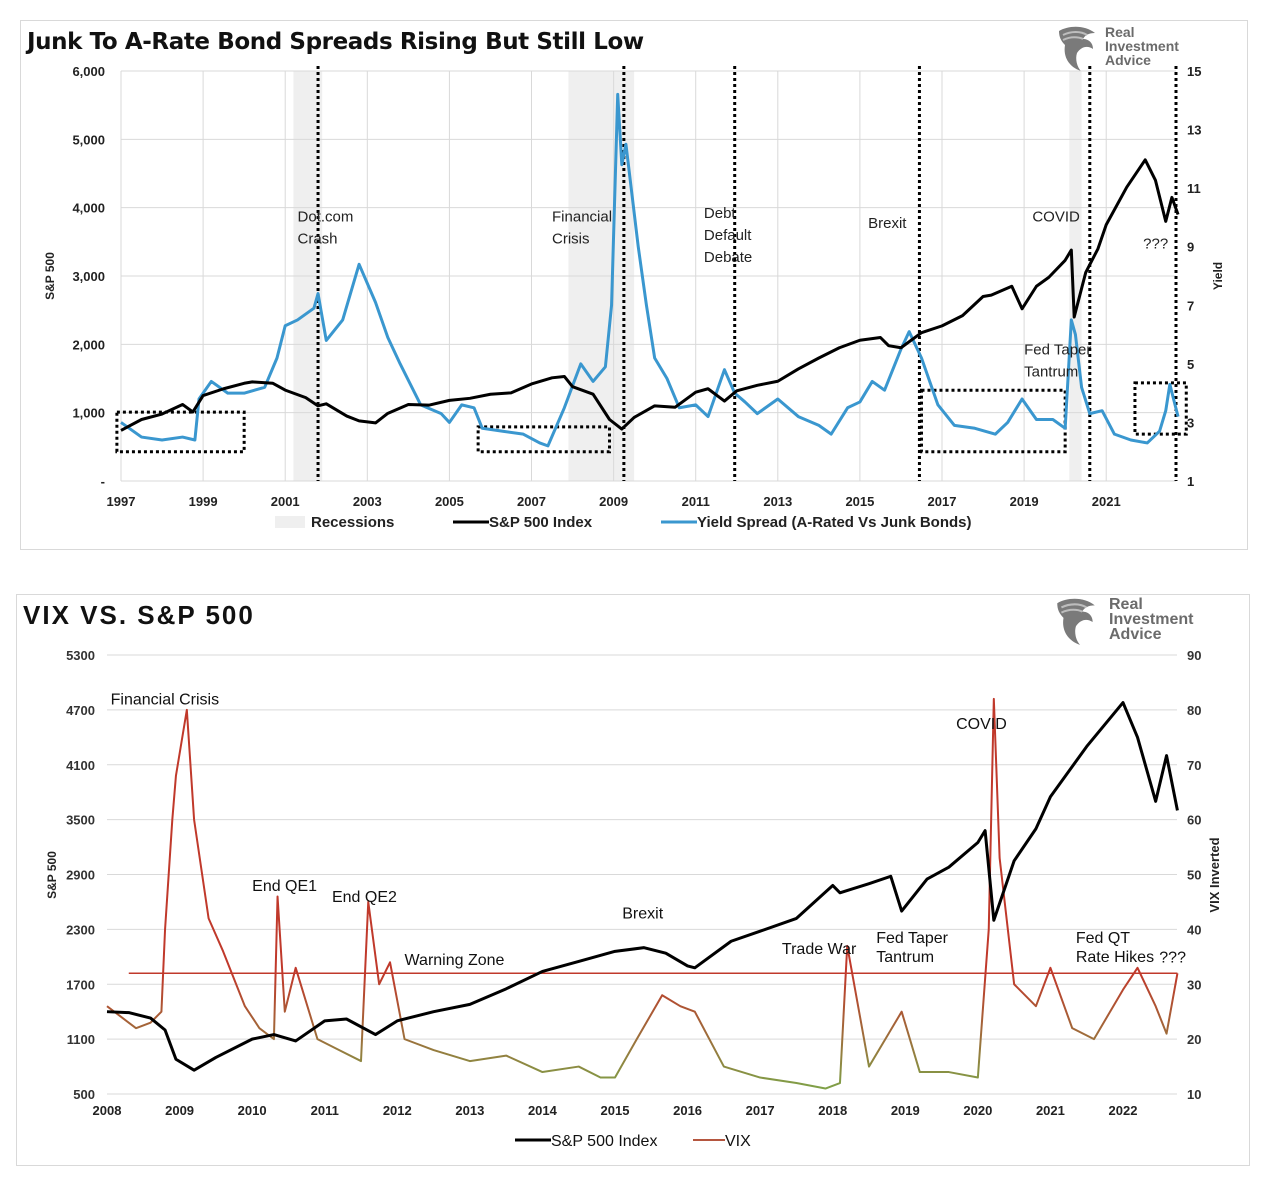  I want to click on y-tick-label: 3500, so click(80, 820).